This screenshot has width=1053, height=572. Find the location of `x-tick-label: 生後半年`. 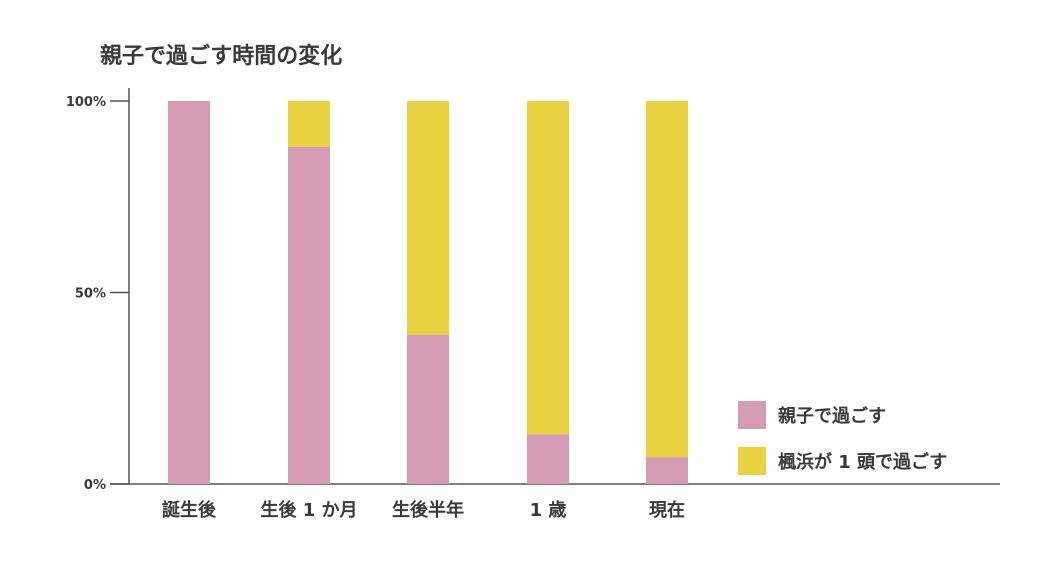

x-tick-label: 生後半年 is located at coordinates (428, 510).